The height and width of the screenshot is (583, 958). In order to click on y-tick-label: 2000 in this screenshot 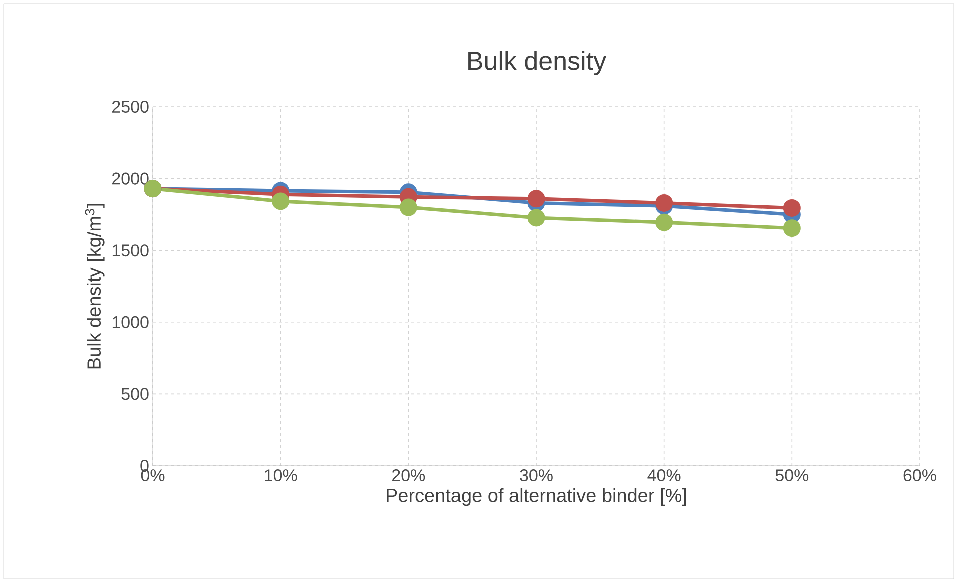, I will do `click(130, 178)`.